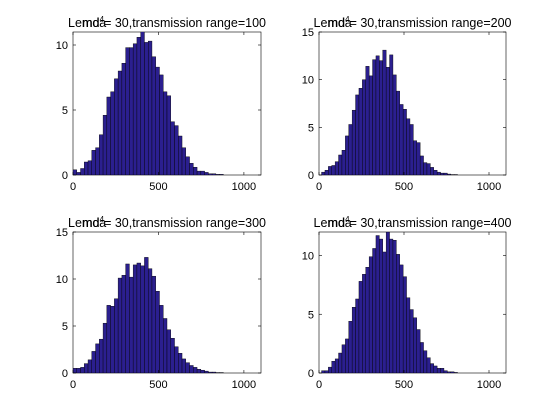 Image resolution: width=560 pixels, height=420 pixels. What do you see at coordinates (65, 327) in the screenshot?
I see `y-tick-label: 5` at bounding box center [65, 327].